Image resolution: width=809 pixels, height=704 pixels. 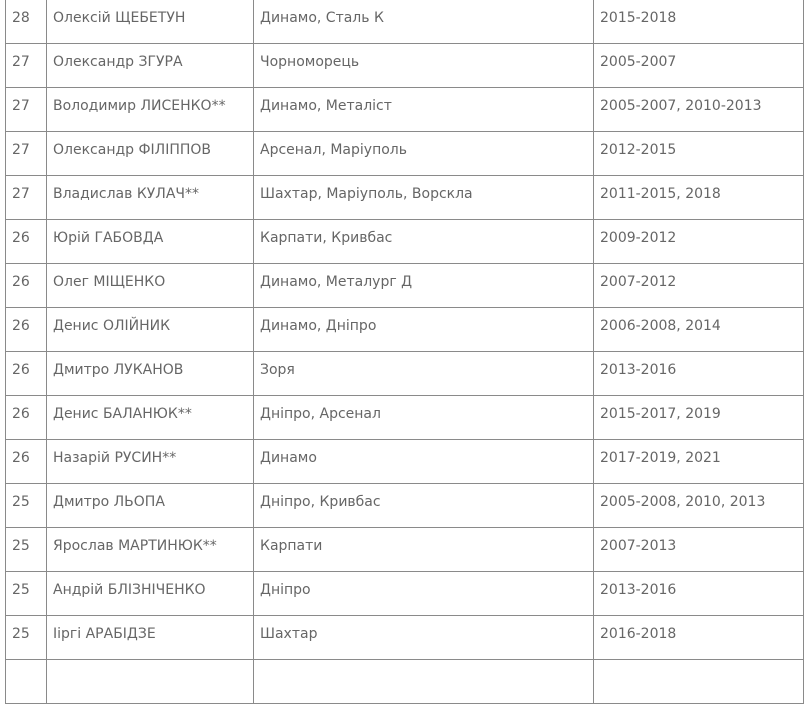 I want to click on player-name-cell, so click(x=150, y=681).